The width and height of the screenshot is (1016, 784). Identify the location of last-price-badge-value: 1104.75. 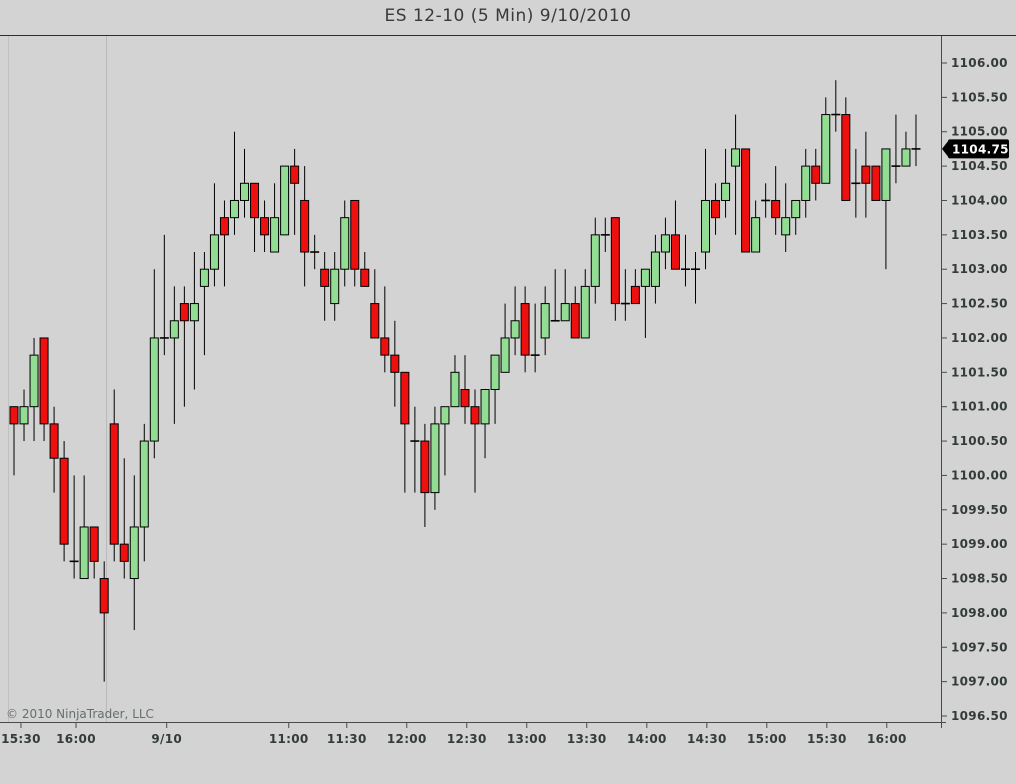
(980, 149).